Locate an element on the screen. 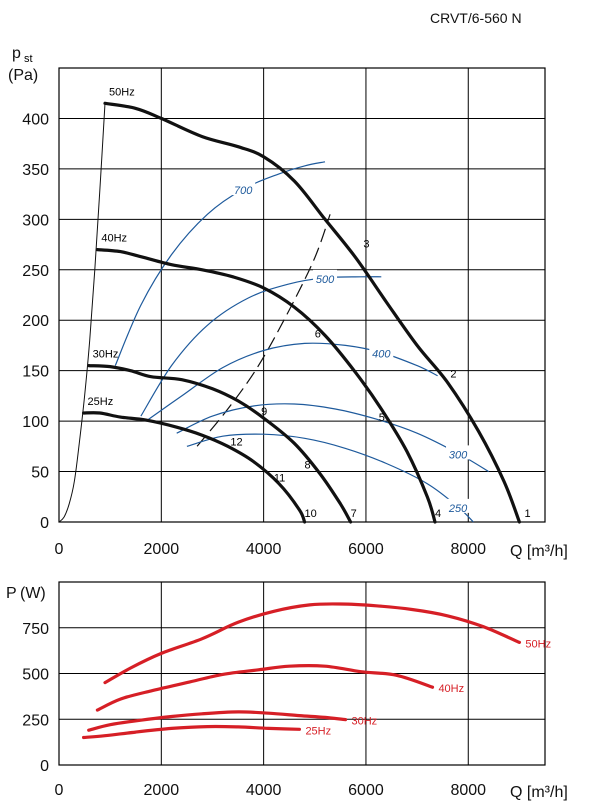 The image size is (597, 812). power-y-tick-label: 0 is located at coordinates (44, 766).